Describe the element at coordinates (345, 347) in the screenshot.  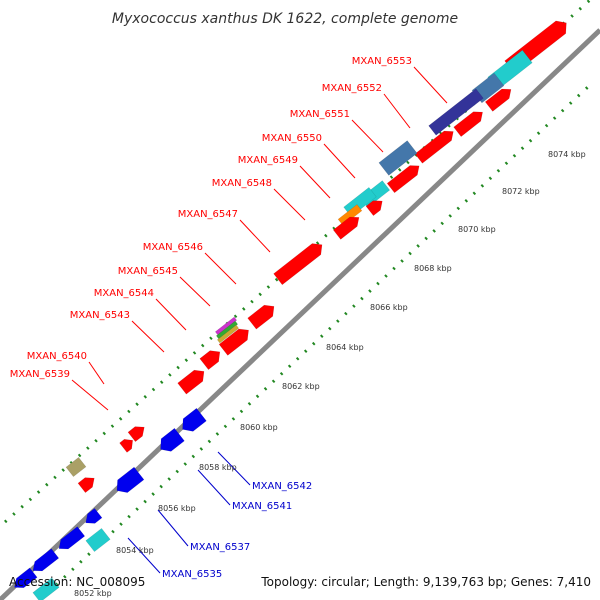
I see `kbp-tick-label: 8064 kbp` at that location.